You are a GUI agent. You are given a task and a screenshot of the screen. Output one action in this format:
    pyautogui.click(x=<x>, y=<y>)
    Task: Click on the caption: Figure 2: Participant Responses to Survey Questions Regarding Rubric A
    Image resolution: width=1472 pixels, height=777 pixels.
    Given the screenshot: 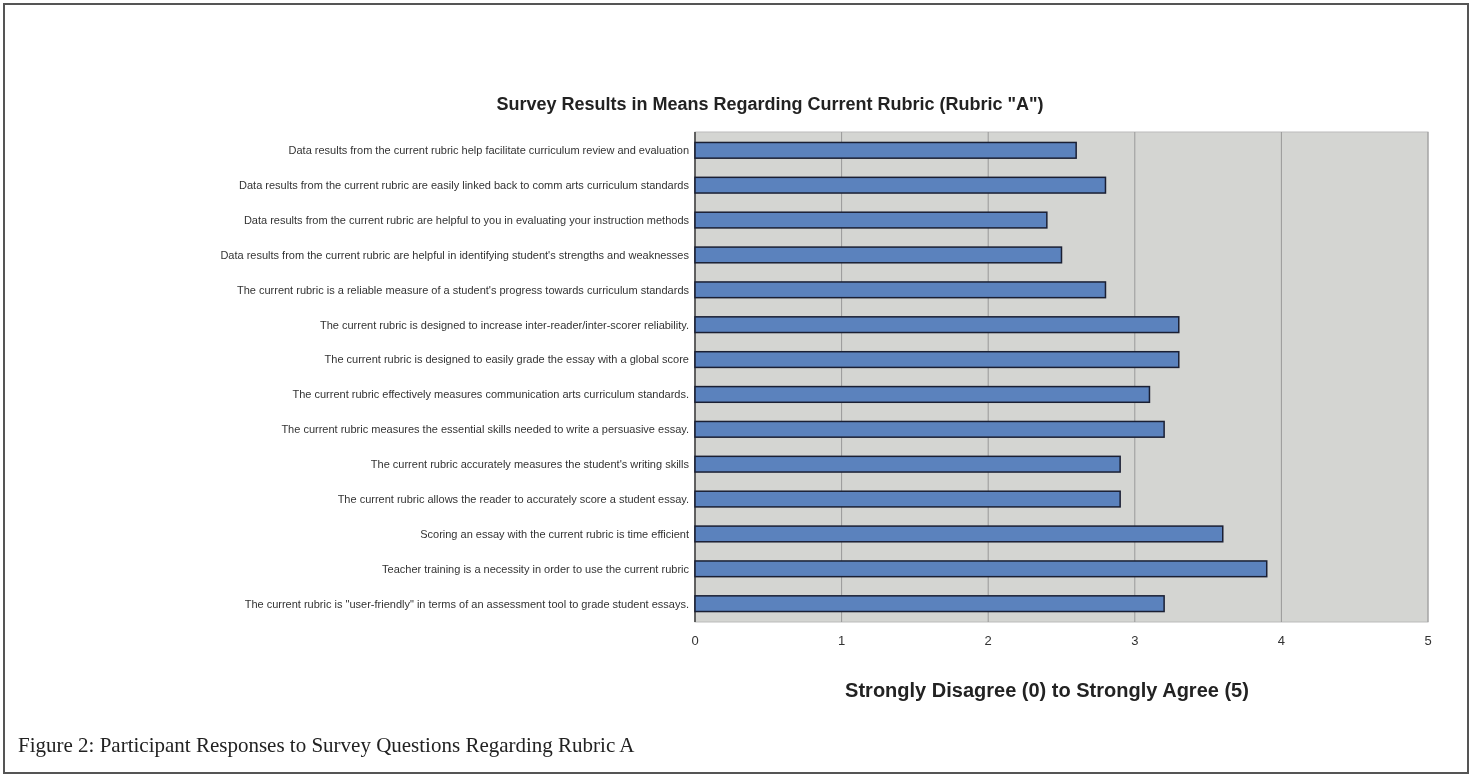 What is the action you would take?
    pyautogui.click(x=327, y=745)
    